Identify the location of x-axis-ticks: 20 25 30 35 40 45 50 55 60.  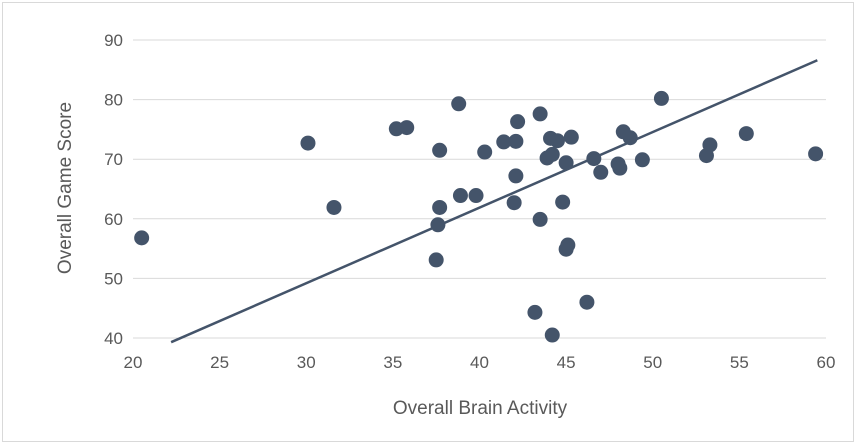
(480, 362).